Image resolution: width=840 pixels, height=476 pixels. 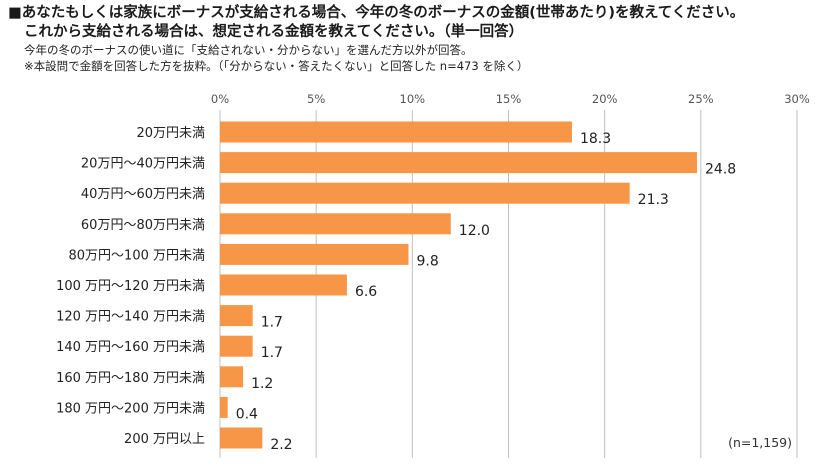 I want to click on value-label-2: 21.3, so click(x=653, y=200).